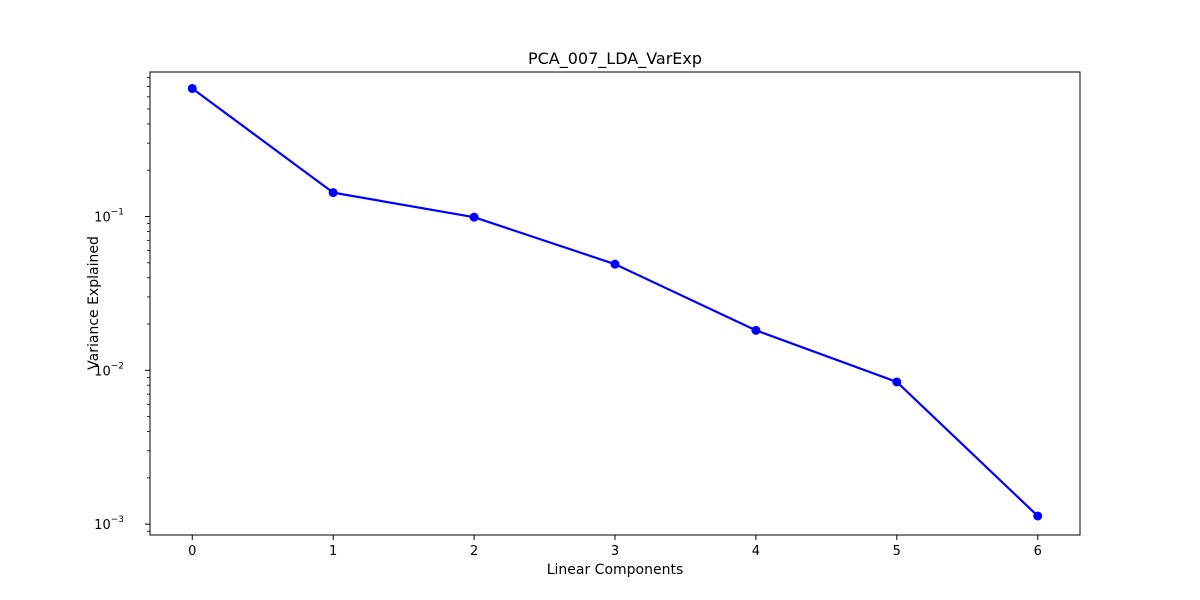 This screenshot has height=600, width=1200. I want to click on x-tick-label: 4, so click(756, 551).